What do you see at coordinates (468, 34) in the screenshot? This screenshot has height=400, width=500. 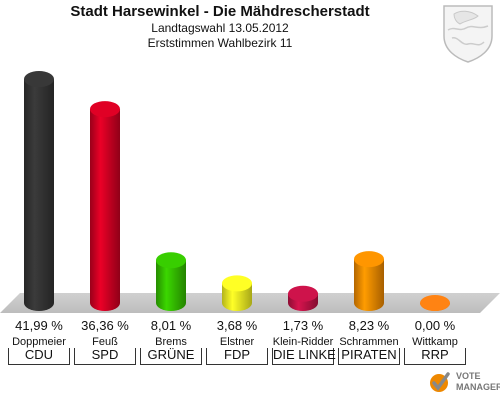 I see `coat-of-arms-icon` at bounding box center [468, 34].